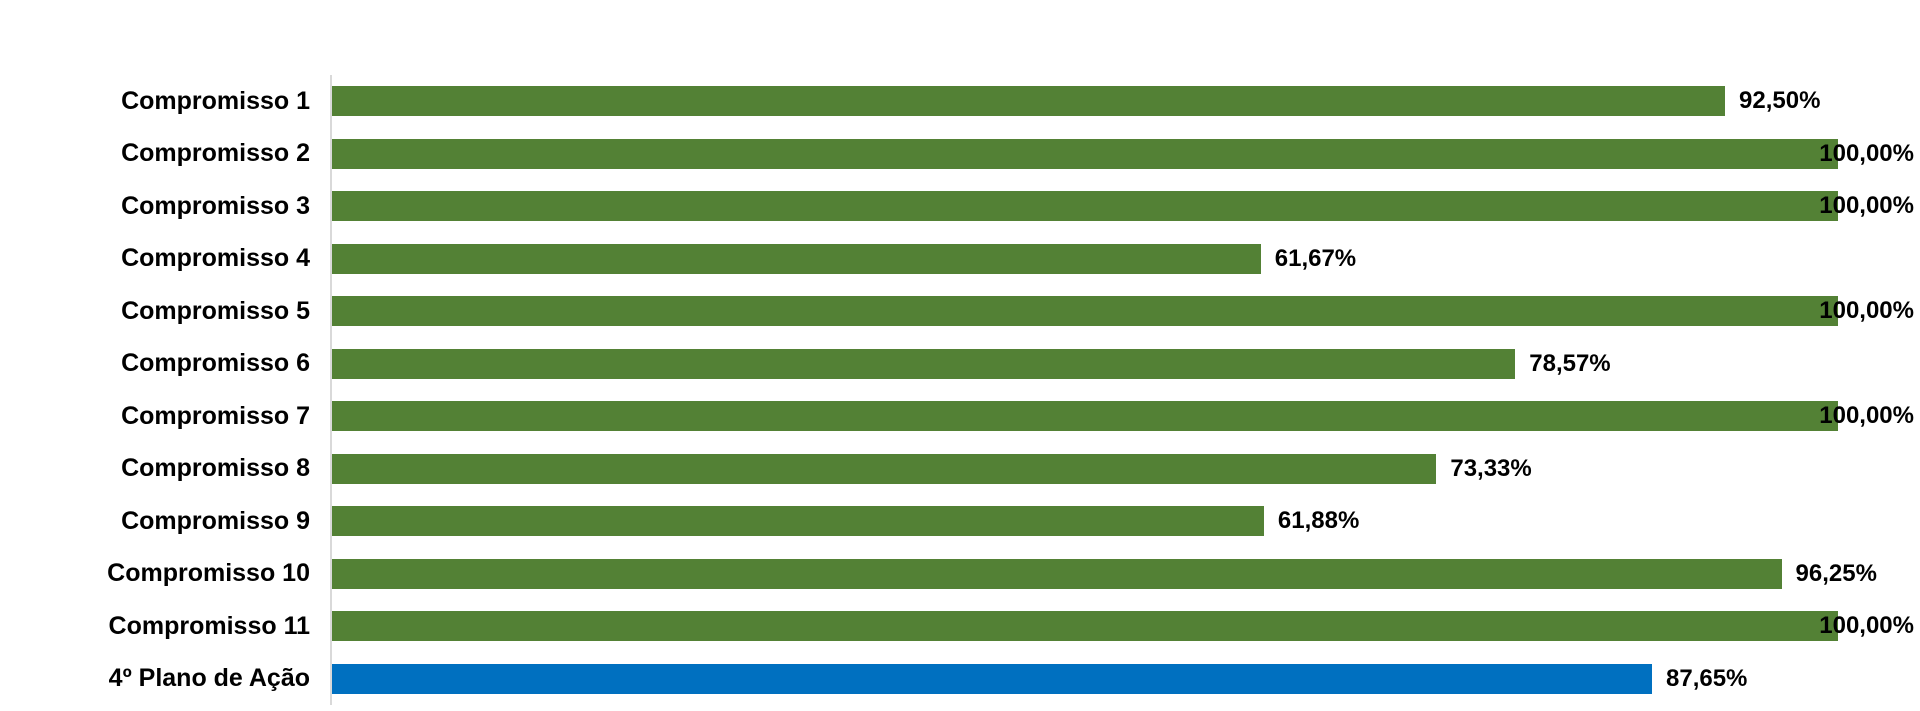 The image size is (1920, 711). Describe the element at coordinates (992, 678) in the screenshot. I see `highlight-bar` at that location.